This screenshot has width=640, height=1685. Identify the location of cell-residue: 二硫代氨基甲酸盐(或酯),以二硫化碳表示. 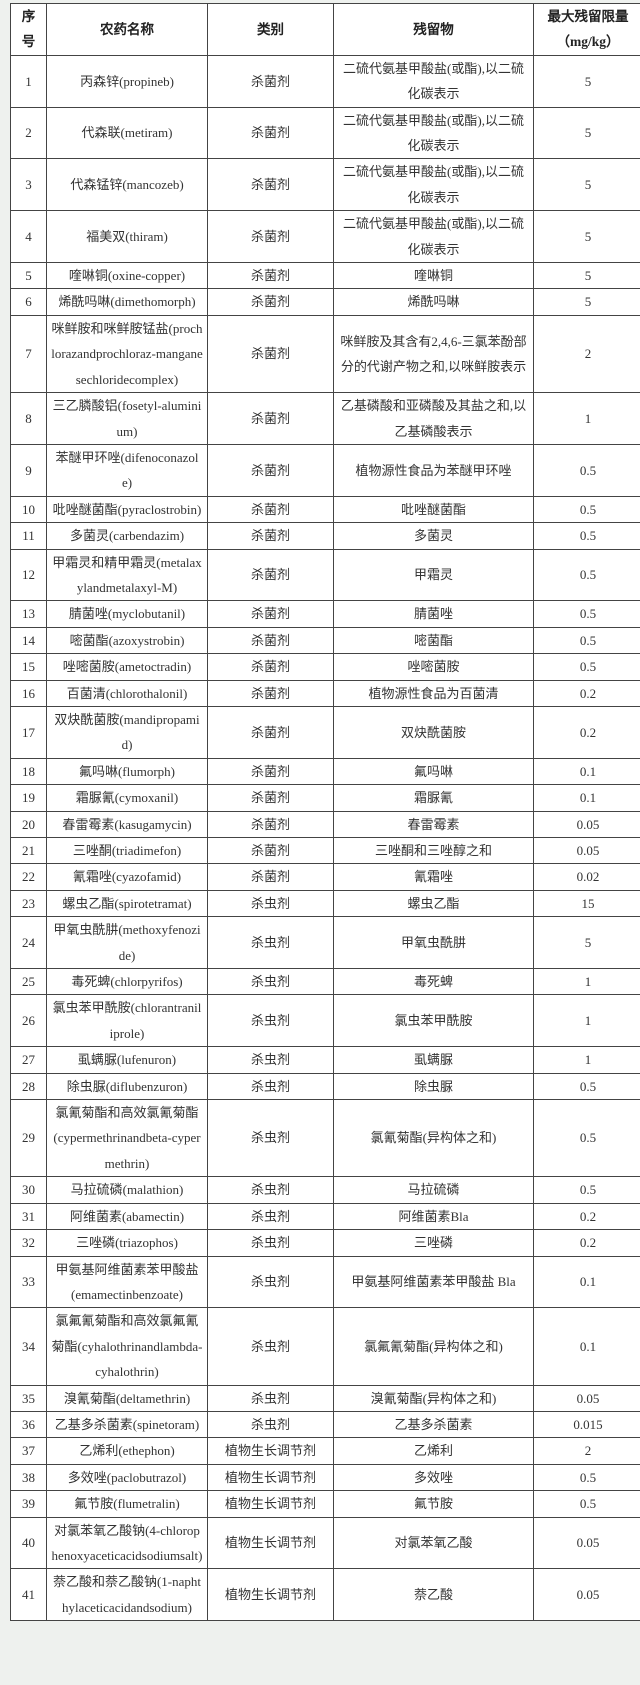
(433, 133).